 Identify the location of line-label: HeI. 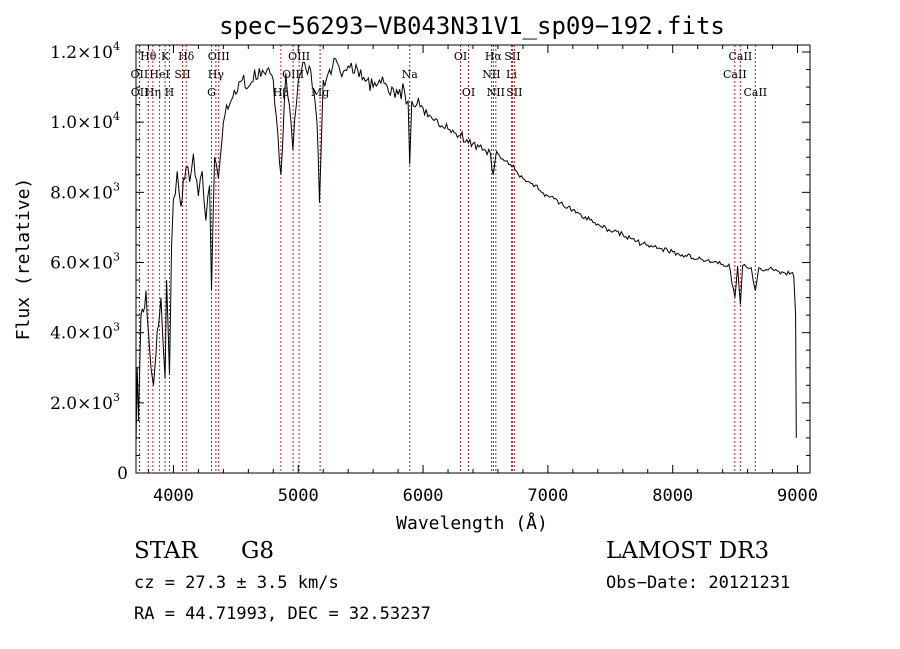
(159, 74).